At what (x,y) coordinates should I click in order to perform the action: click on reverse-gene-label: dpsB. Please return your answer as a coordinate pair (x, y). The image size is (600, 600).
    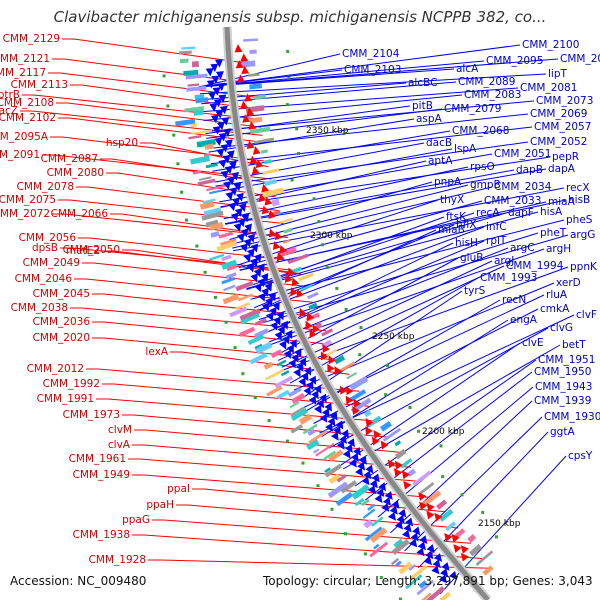
    Looking at the image, I should click on (45, 248).